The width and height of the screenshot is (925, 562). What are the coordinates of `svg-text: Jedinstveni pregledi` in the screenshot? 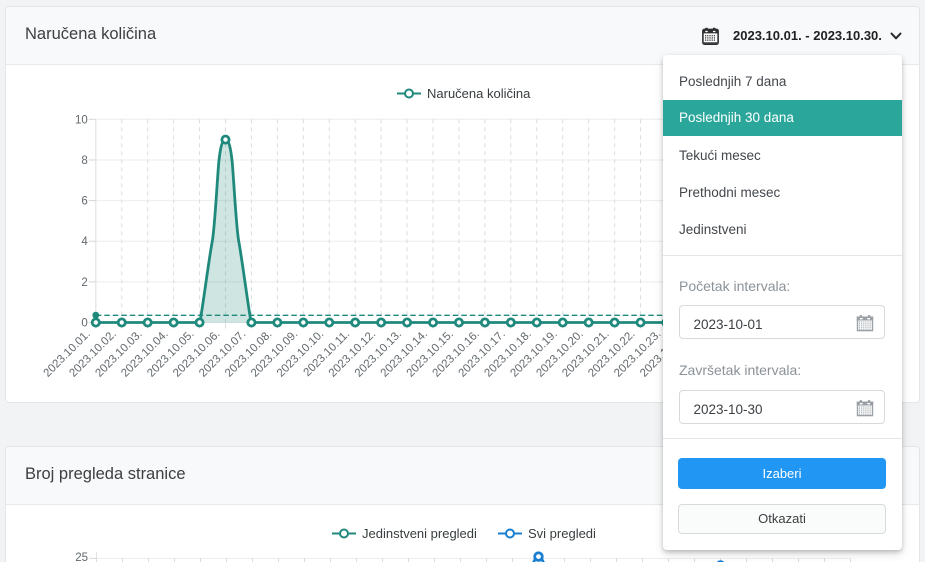 It's located at (419, 533).